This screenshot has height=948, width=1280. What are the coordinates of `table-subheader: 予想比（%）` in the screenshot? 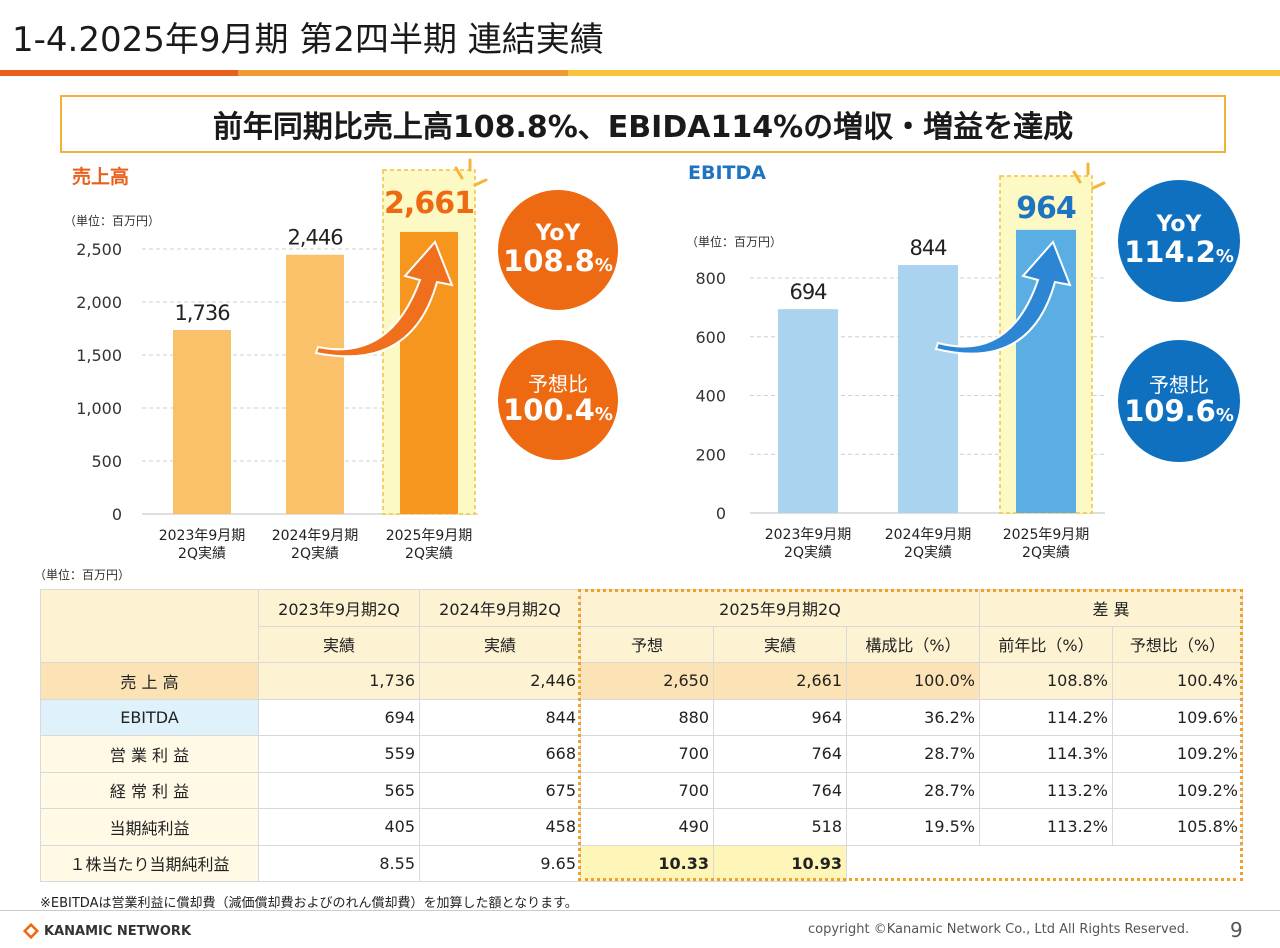 It's located at (1177, 644).